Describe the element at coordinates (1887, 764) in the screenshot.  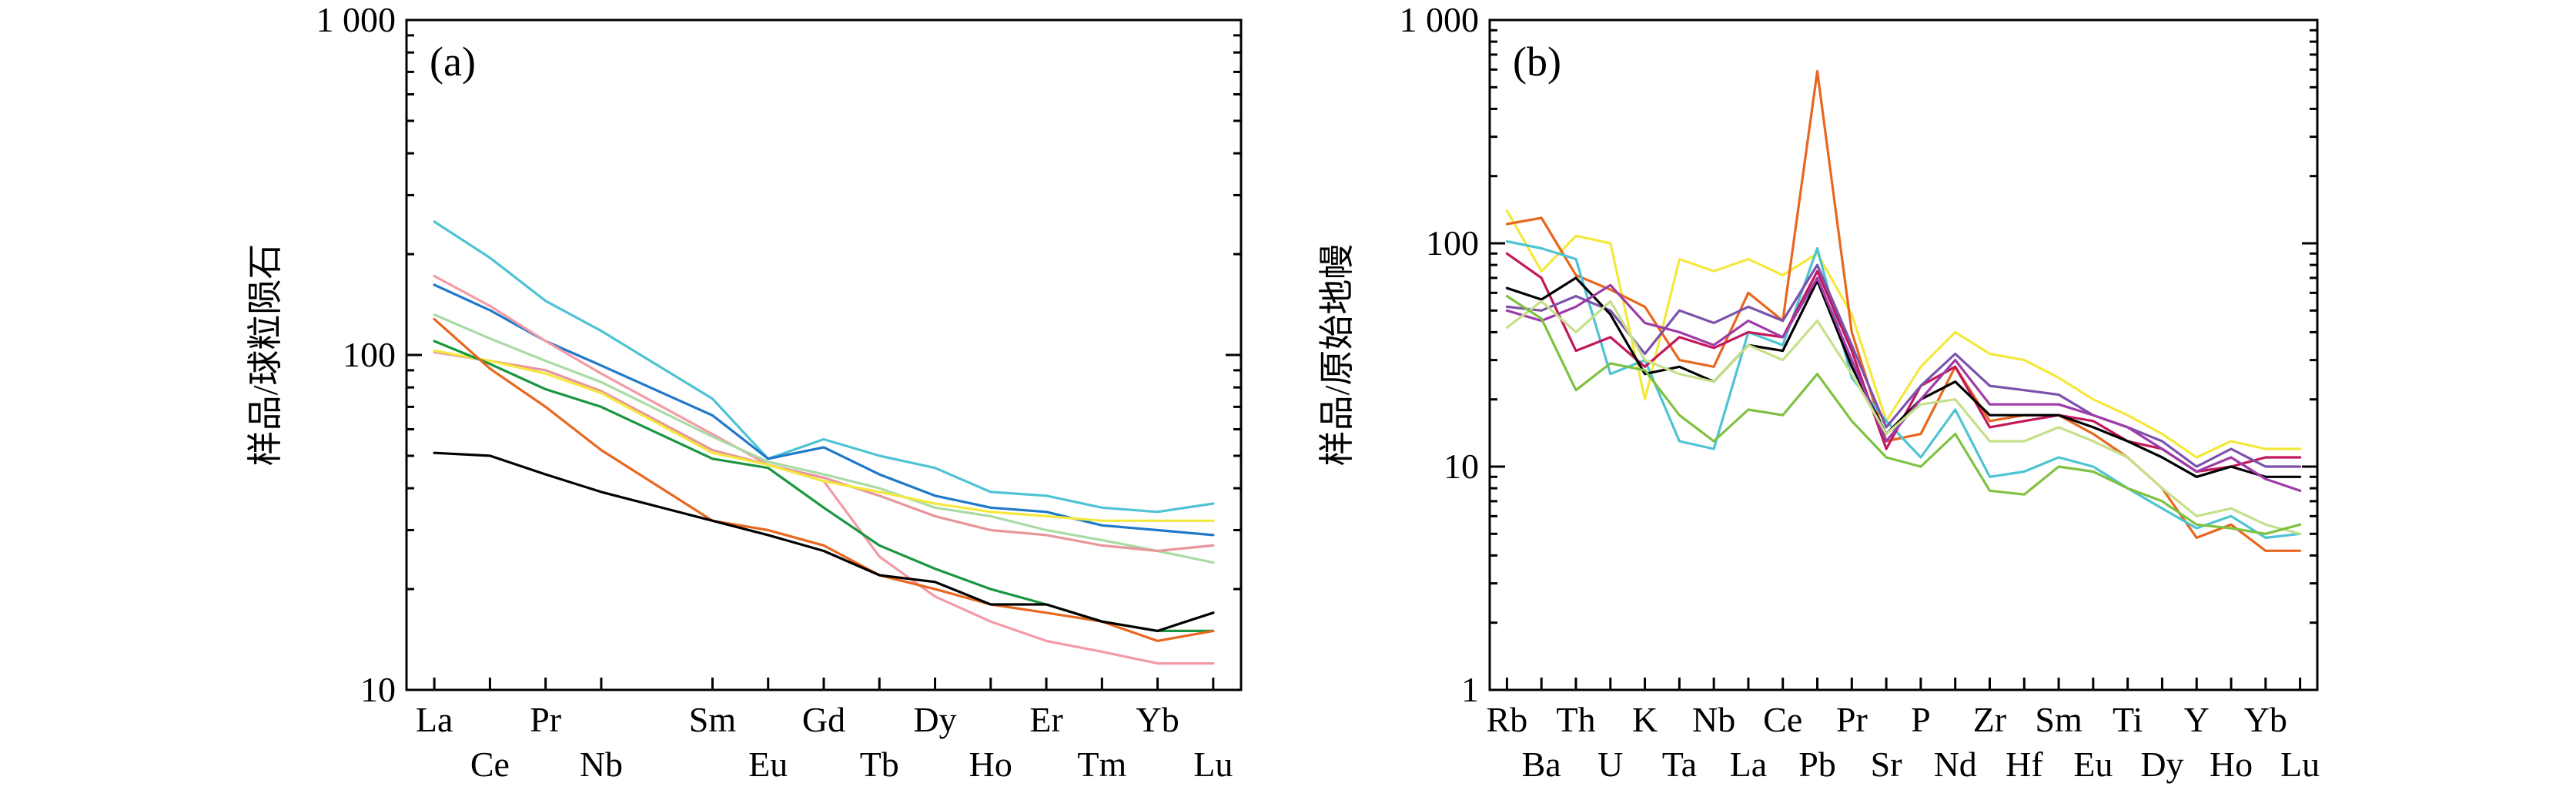
I see `x-tick-label: Sr` at that location.